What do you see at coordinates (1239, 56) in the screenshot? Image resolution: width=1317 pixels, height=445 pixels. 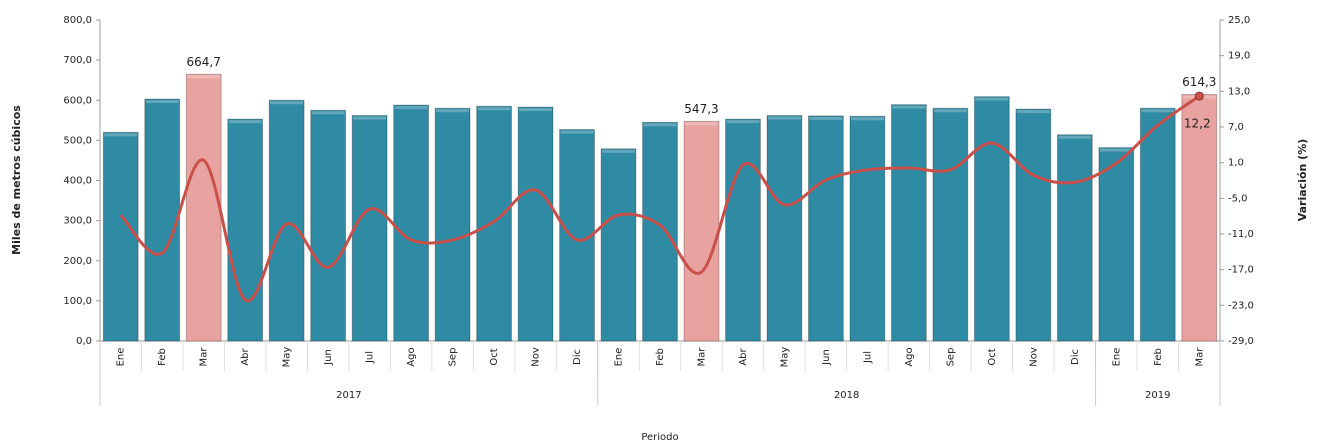 I see `y2-tick-label: 19,0` at bounding box center [1239, 56].